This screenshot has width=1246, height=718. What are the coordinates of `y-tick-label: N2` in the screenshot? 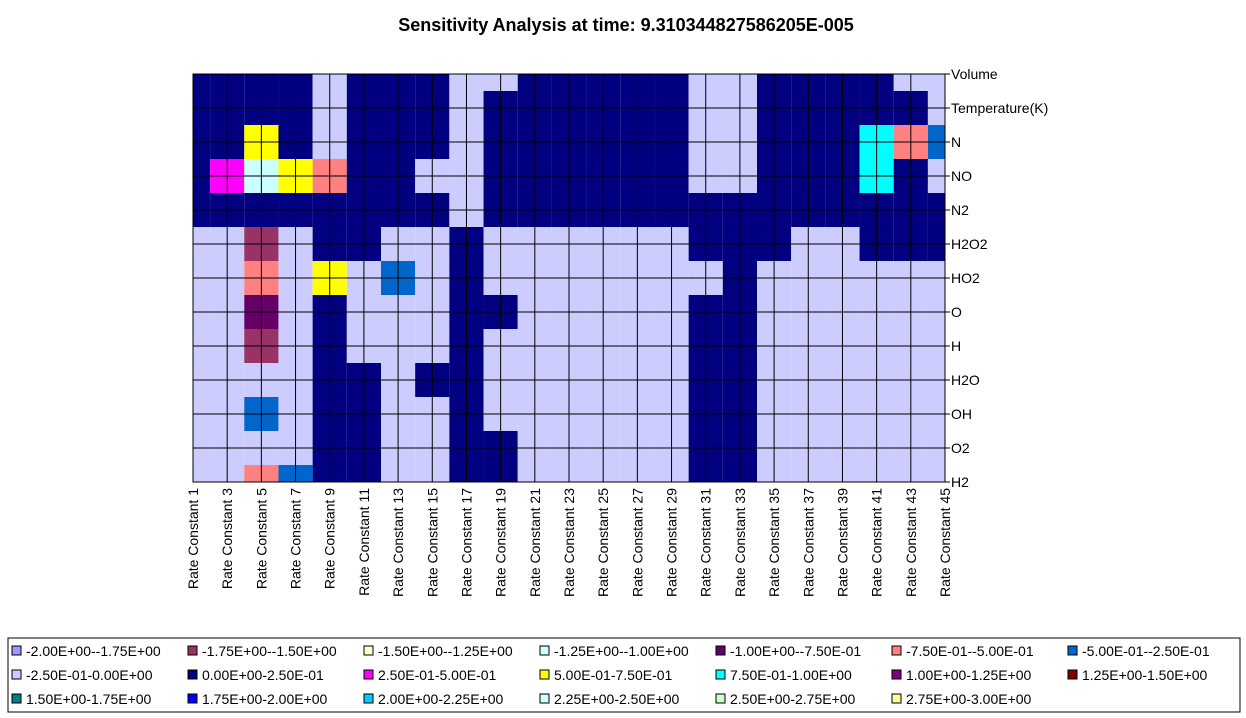 It's located at (960, 210).